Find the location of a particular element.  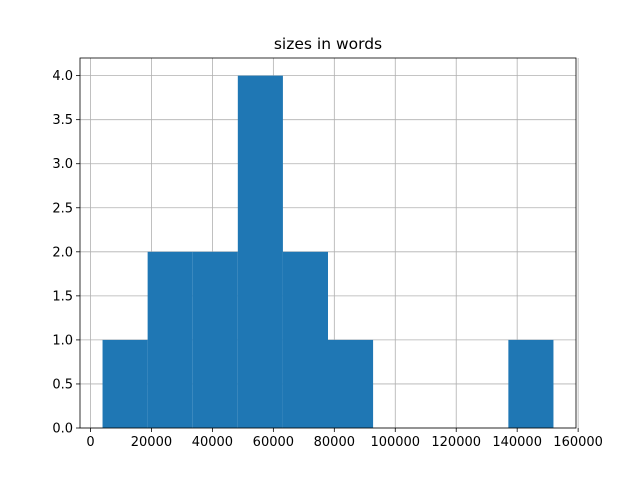

x-tick-label: 140000 is located at coordinates (517, 442).